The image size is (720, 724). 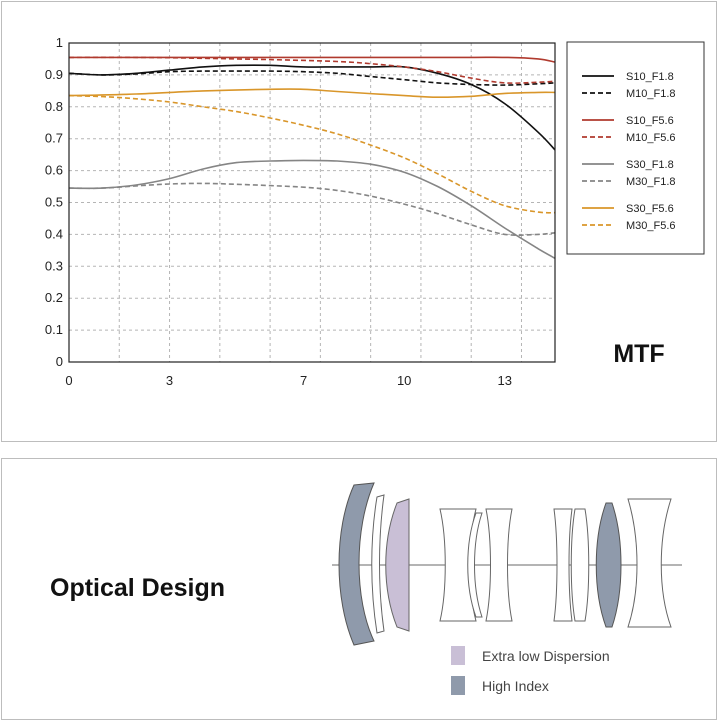 What do you see at coordinates (650, 209) in the screenshot?
I see `legend-label: S30_F5.6` at bounding box center [650, 209].